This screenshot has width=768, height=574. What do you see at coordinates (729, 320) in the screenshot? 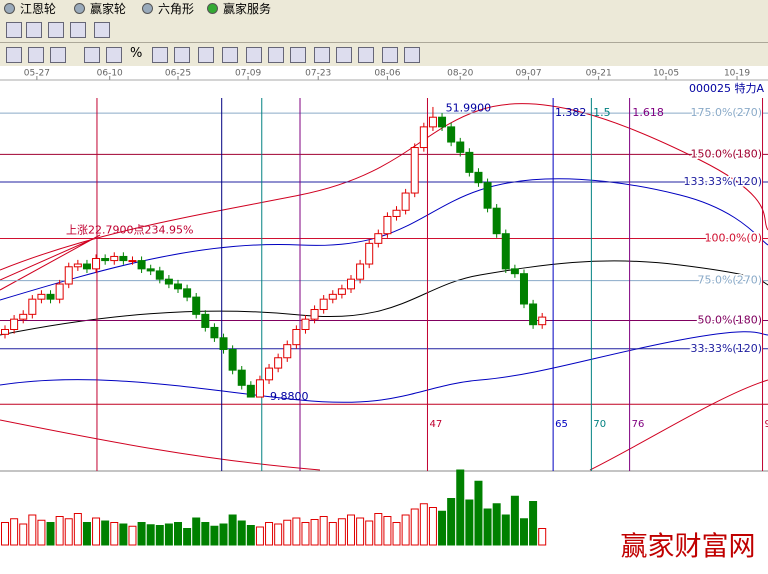
I see `level-label: 50.0%(180)` at bounding box center [729, 320].